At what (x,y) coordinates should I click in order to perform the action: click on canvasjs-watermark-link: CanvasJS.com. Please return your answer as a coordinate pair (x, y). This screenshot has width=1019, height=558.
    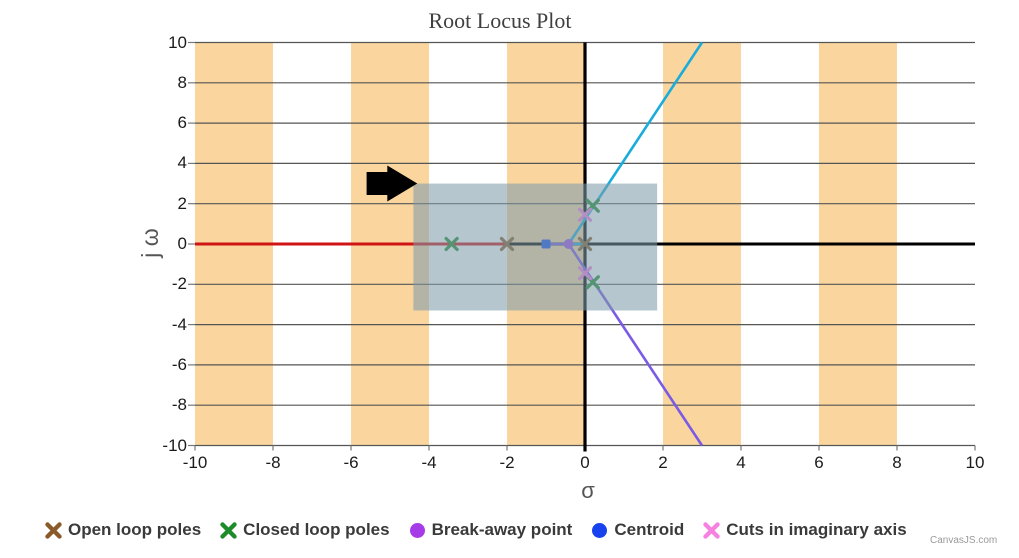
    Looking at the image, I should click on (964, 540).